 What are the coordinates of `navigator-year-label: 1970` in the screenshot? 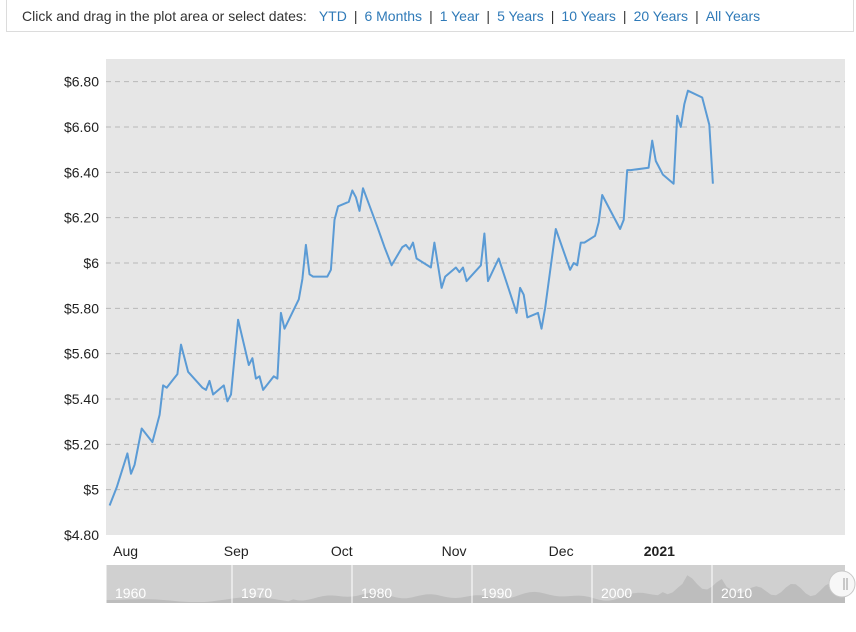 It's located at (256, 593).